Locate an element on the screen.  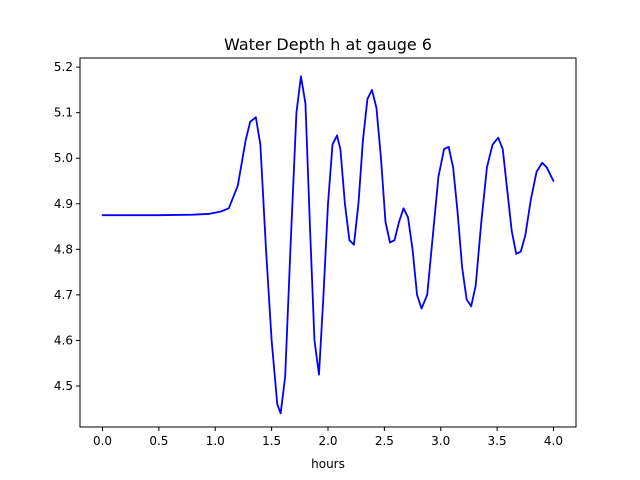
y-tick-label: 4.6 is located at coordinates (63, 340).